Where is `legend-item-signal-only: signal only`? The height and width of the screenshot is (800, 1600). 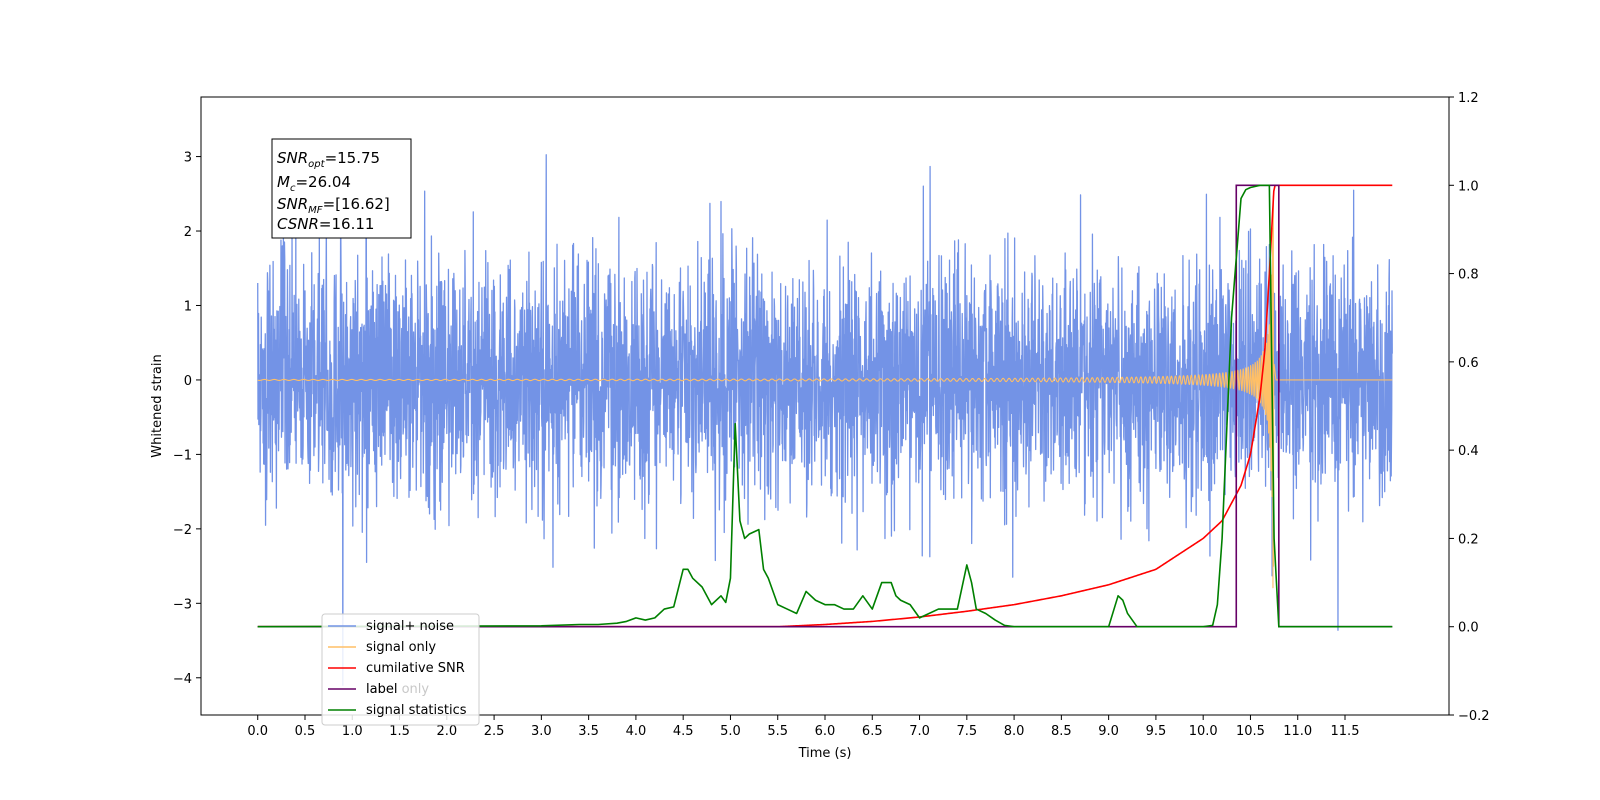
legend-item-signal-only: signal only is located at coordinates (382, 647).